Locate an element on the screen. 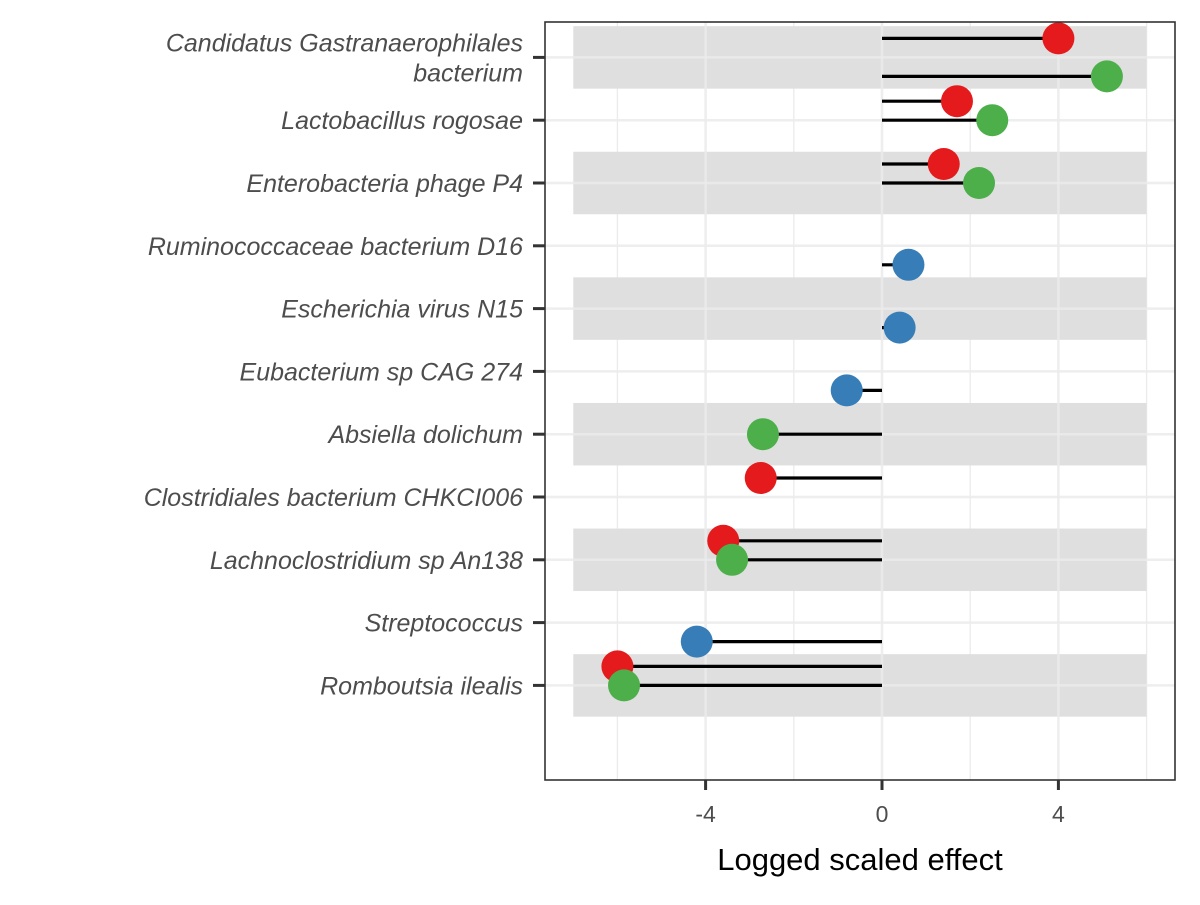 This screenshot has height=905, width=1200. y-tick-label: bacterium is located at coordinates (468, 73).